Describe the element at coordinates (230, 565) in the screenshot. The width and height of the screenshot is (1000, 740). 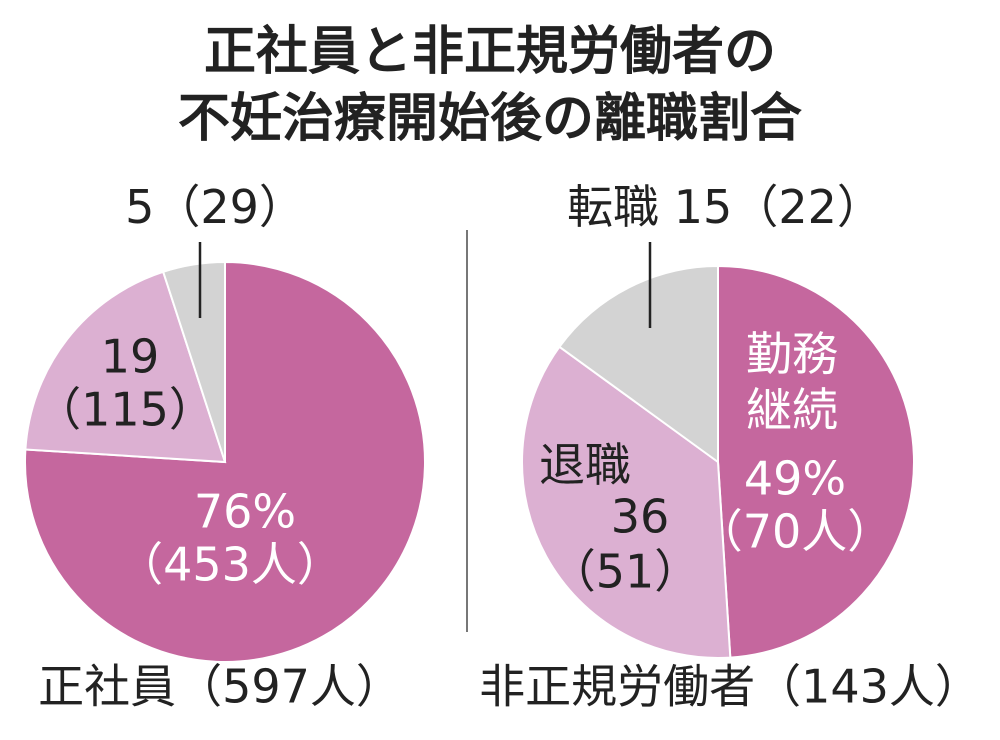
I see `count-label: （453人）` at that location.